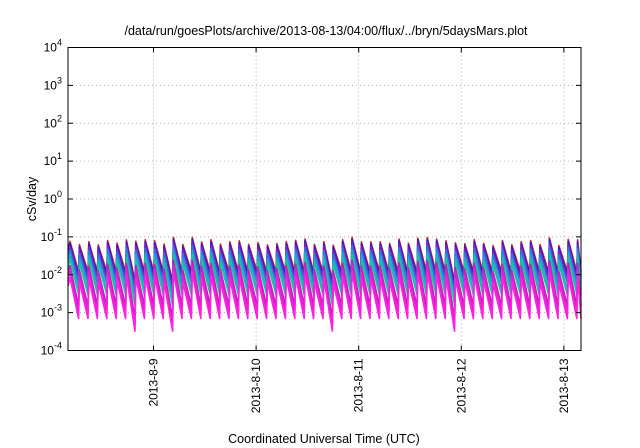 The height and width of the screenshot is (448, 640). I want to click on x-axis-label: Coordinated Universal Time (UTC), so click(324, 439).